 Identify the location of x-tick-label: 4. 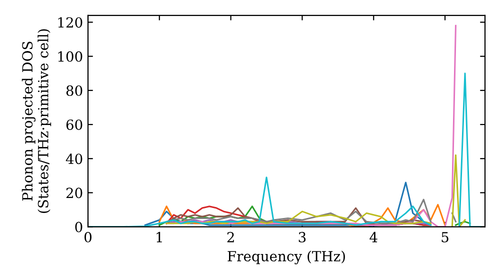
(374, 237).